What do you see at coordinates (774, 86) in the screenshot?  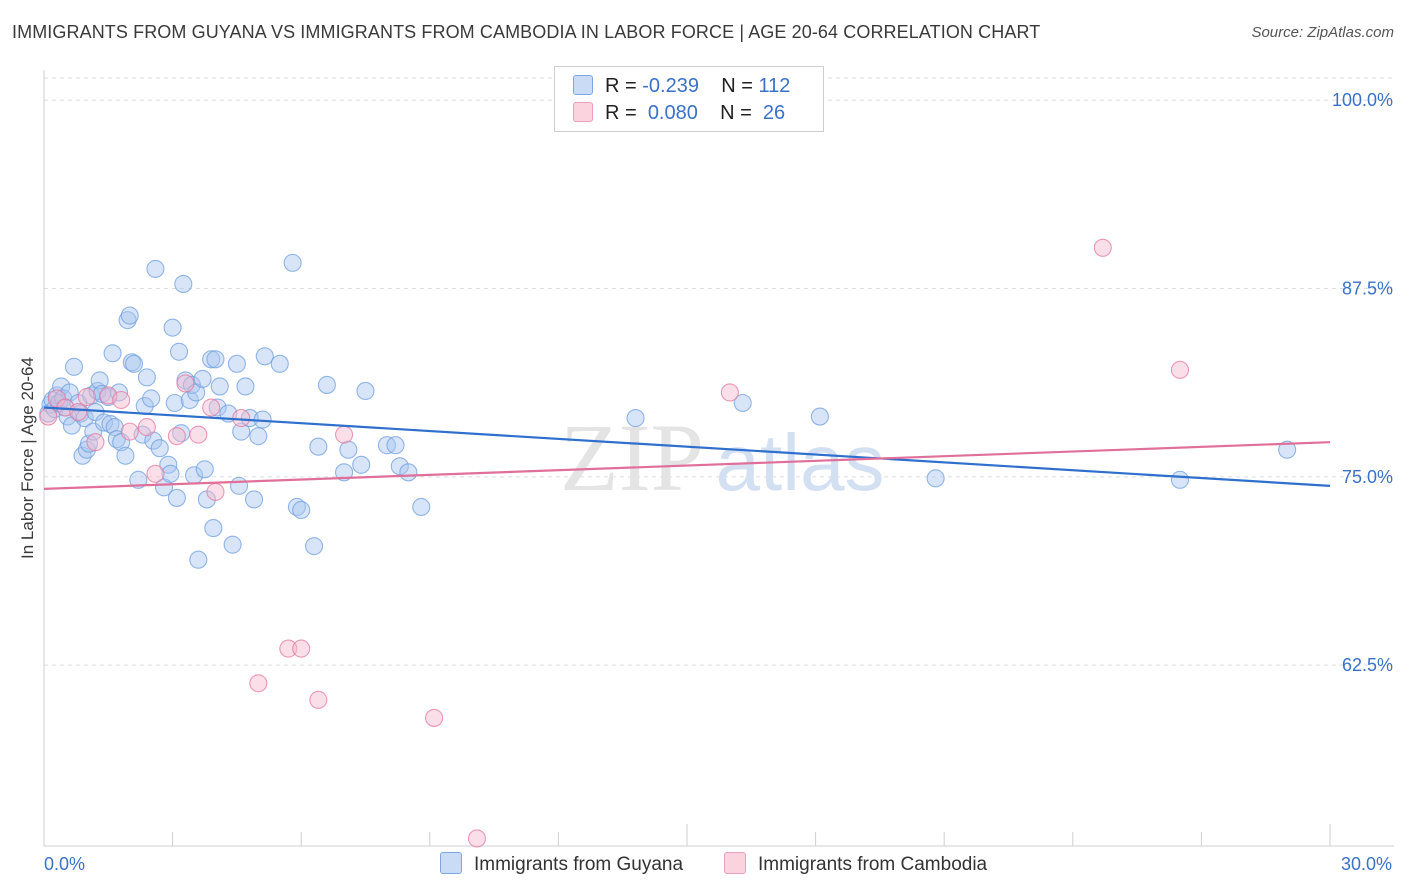 I see `legend-n-value-guyana: 112` at bounding box center [774, 86].